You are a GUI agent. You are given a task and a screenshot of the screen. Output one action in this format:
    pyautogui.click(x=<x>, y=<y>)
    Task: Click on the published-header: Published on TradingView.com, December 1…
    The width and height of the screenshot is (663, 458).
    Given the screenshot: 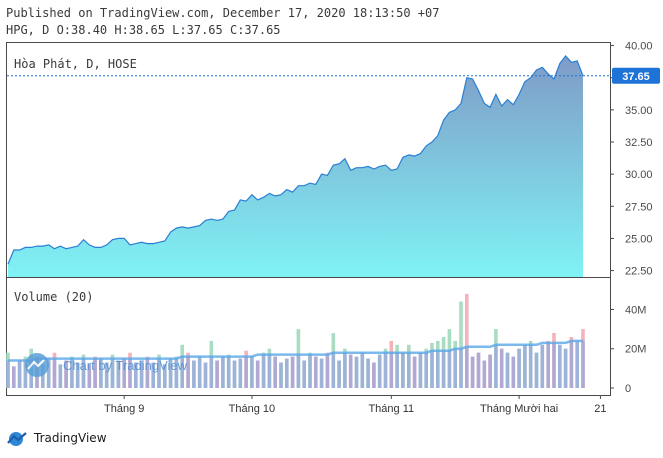 What is the action you would take?
    pyautogui.click(x=223, y=13)
    